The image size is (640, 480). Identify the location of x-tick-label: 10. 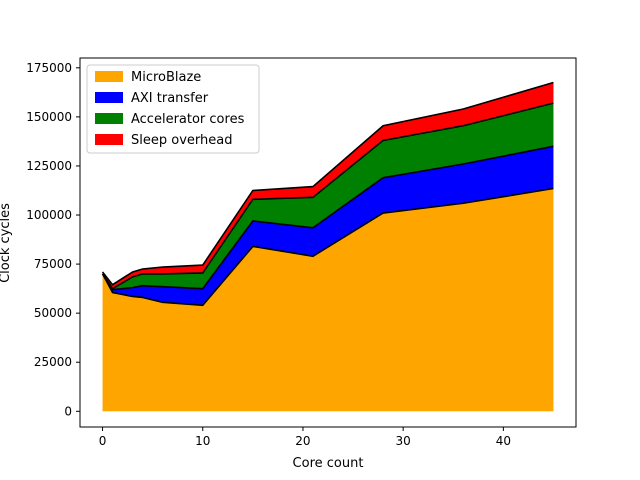
(202, 441).